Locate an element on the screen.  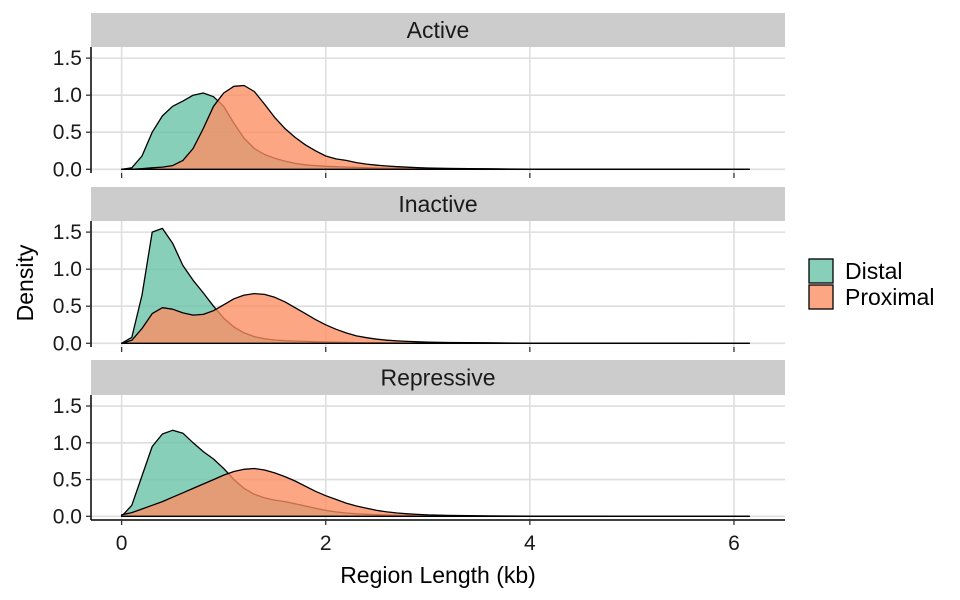
x-axis-title: Region Length (kb) is located at coordinates (438, 575).